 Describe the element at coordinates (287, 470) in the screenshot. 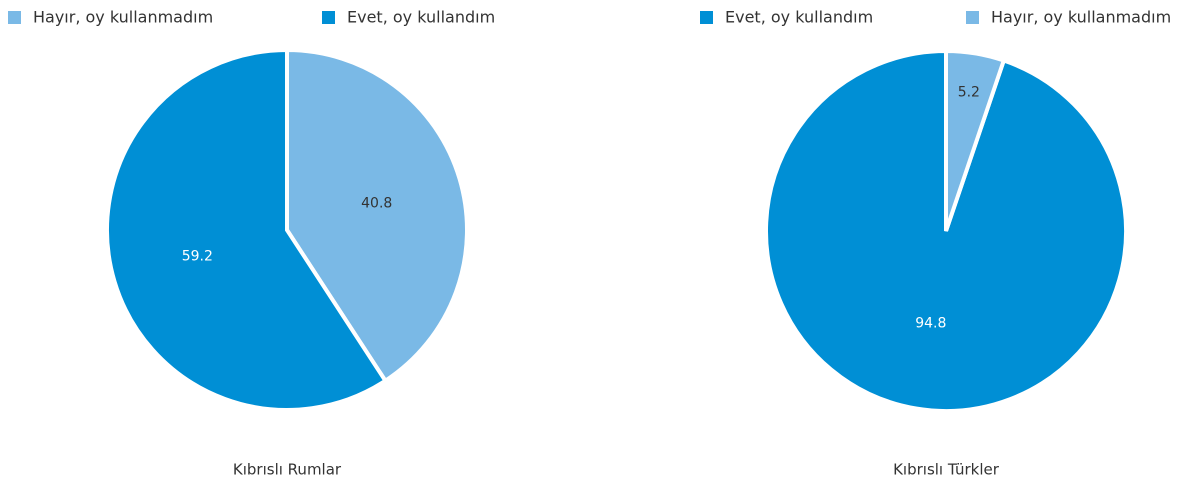

I see `chart-title: Kıbrıslı Rumlar` at that location.